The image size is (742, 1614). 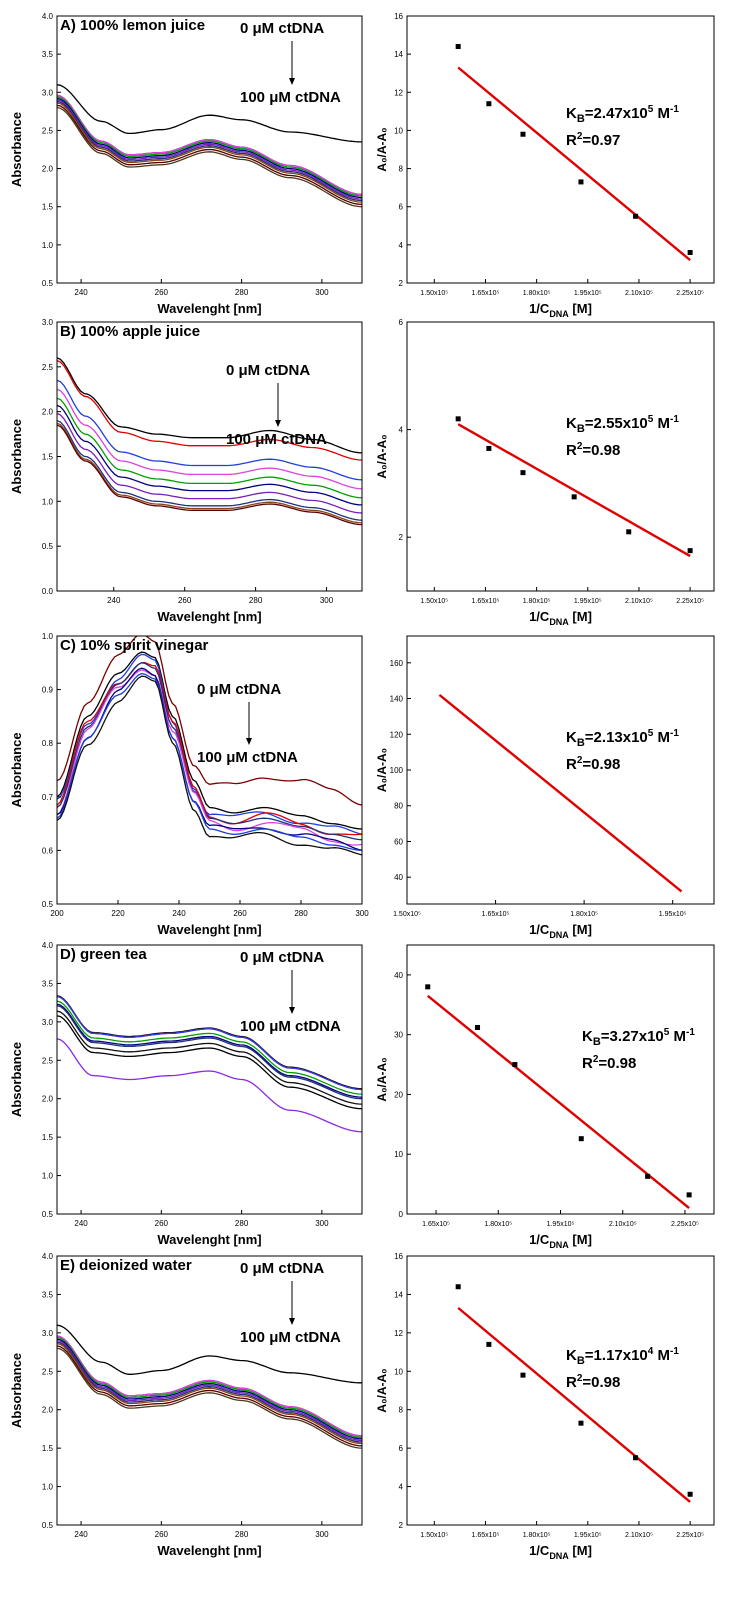 What do you see at coordinates (126, 1265) in the screenshot?
I see `panel-title: E) deionized water` at bounding box center [126, 1265].